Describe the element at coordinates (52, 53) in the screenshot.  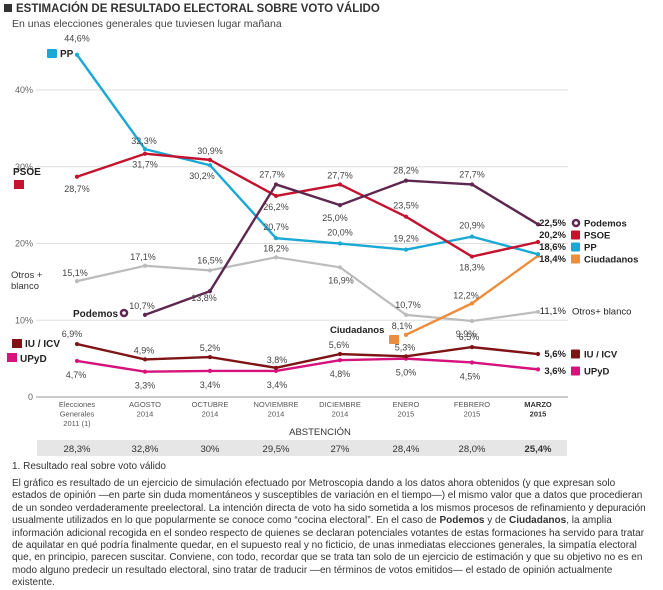
I see `pp-logo-icon` at that location.